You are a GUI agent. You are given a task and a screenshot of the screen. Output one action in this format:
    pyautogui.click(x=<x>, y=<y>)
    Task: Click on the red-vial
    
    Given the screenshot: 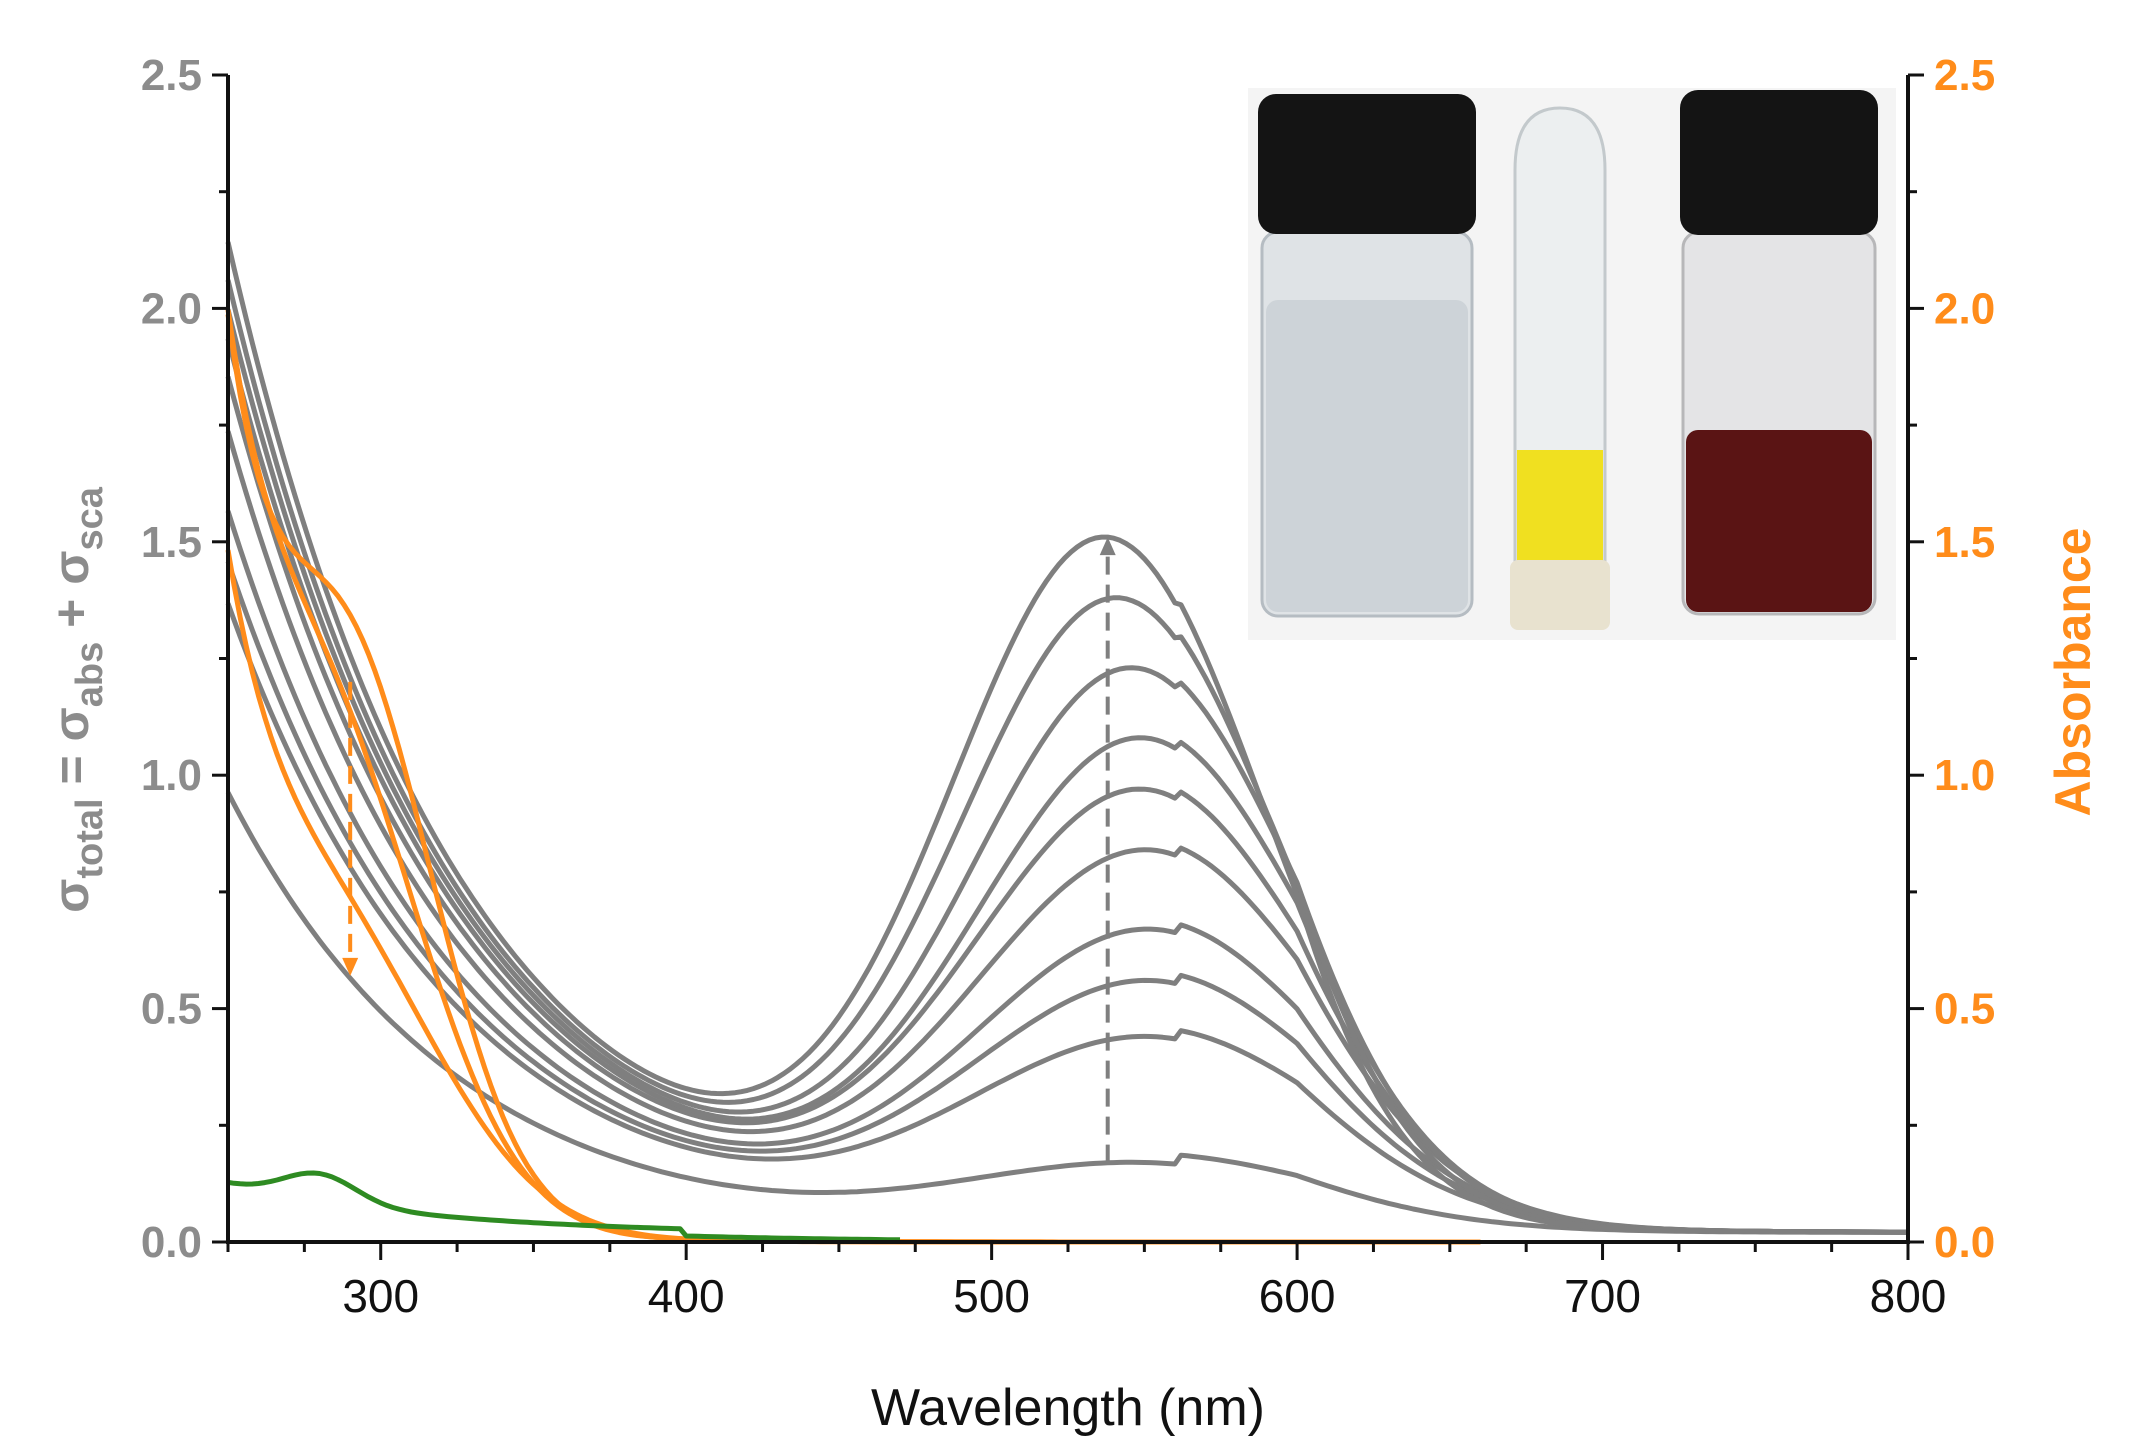 What is the action you would take?
    pyautogui.click(x=1779, y=353)
    